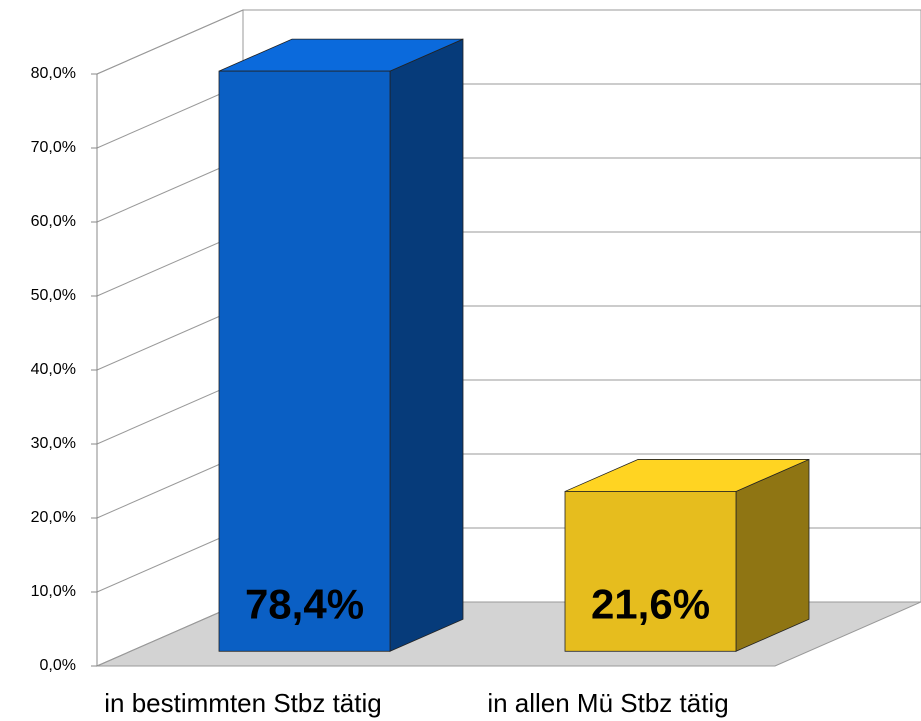 The image size is (921, 721). Describe the element at coordinates (53, 369) in the screenshot. I see `y-tick-label: 40,0%` at that location.